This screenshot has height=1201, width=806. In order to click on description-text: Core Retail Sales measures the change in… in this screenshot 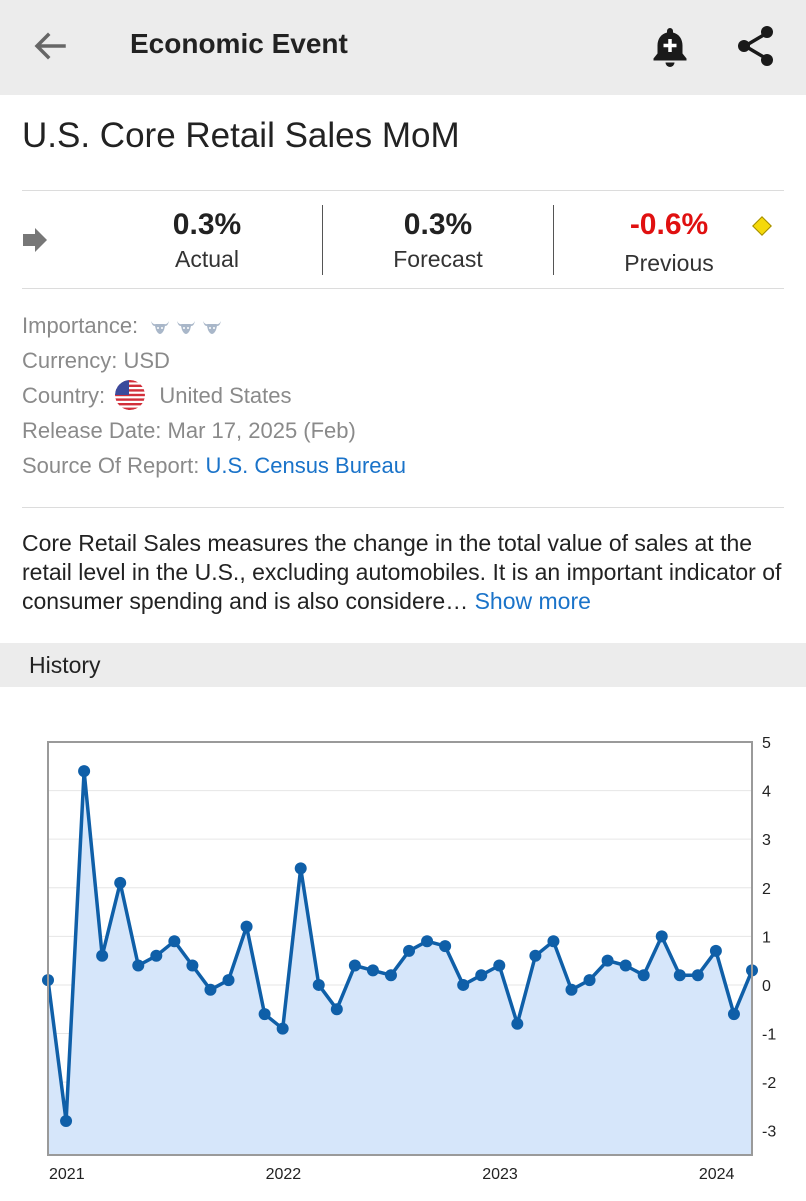, I will do `click(402, 572)`.